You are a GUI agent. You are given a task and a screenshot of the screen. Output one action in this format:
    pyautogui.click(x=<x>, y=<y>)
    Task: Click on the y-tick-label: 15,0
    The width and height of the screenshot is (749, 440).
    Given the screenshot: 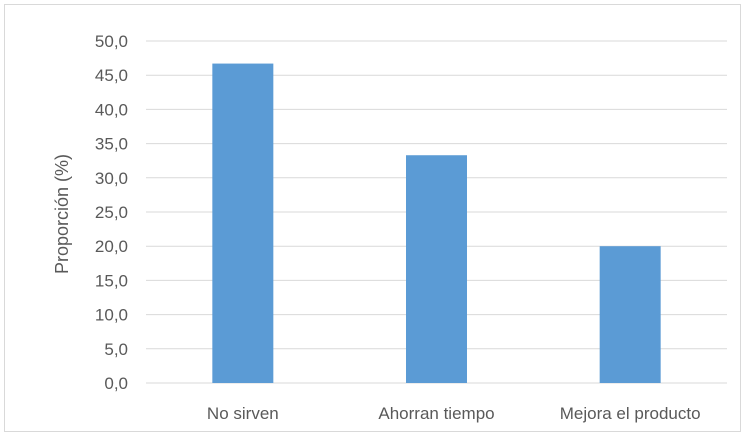 What is the action you would take?
    pyautogui.click(x=111, y=280)
    